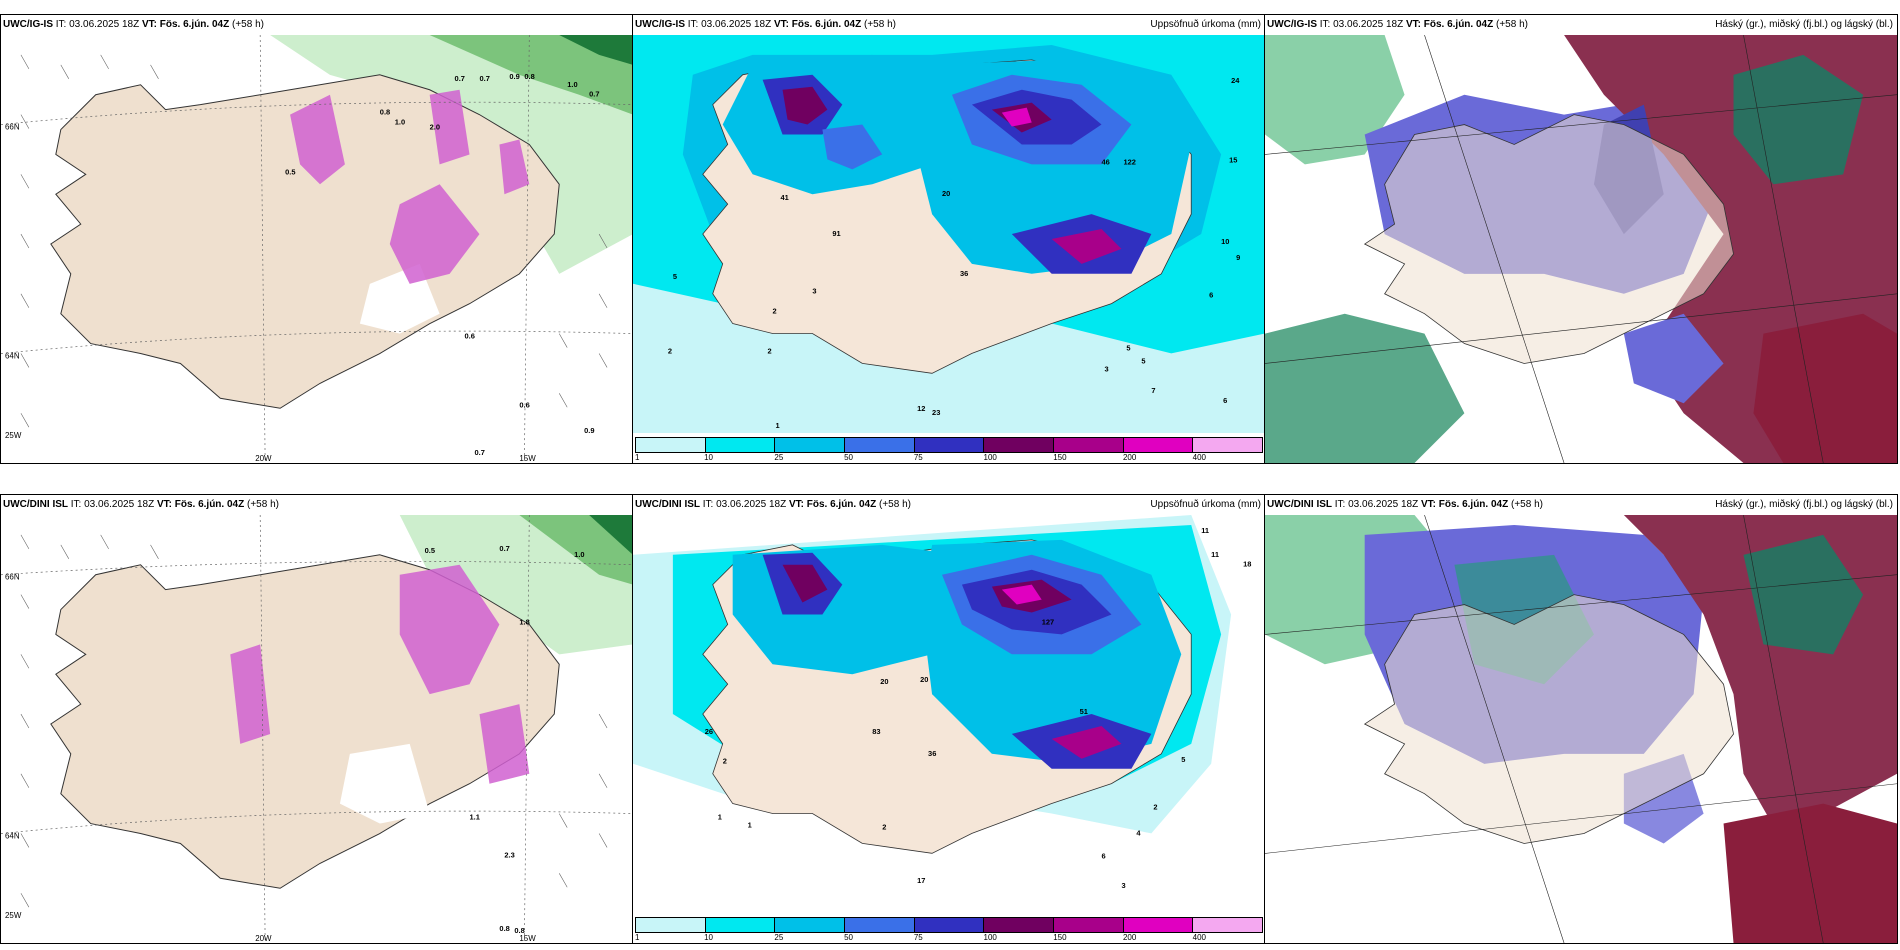 The height and width of the screenshot is (950, 1900). I want to click on svg-text: 26, so click(709, 731).